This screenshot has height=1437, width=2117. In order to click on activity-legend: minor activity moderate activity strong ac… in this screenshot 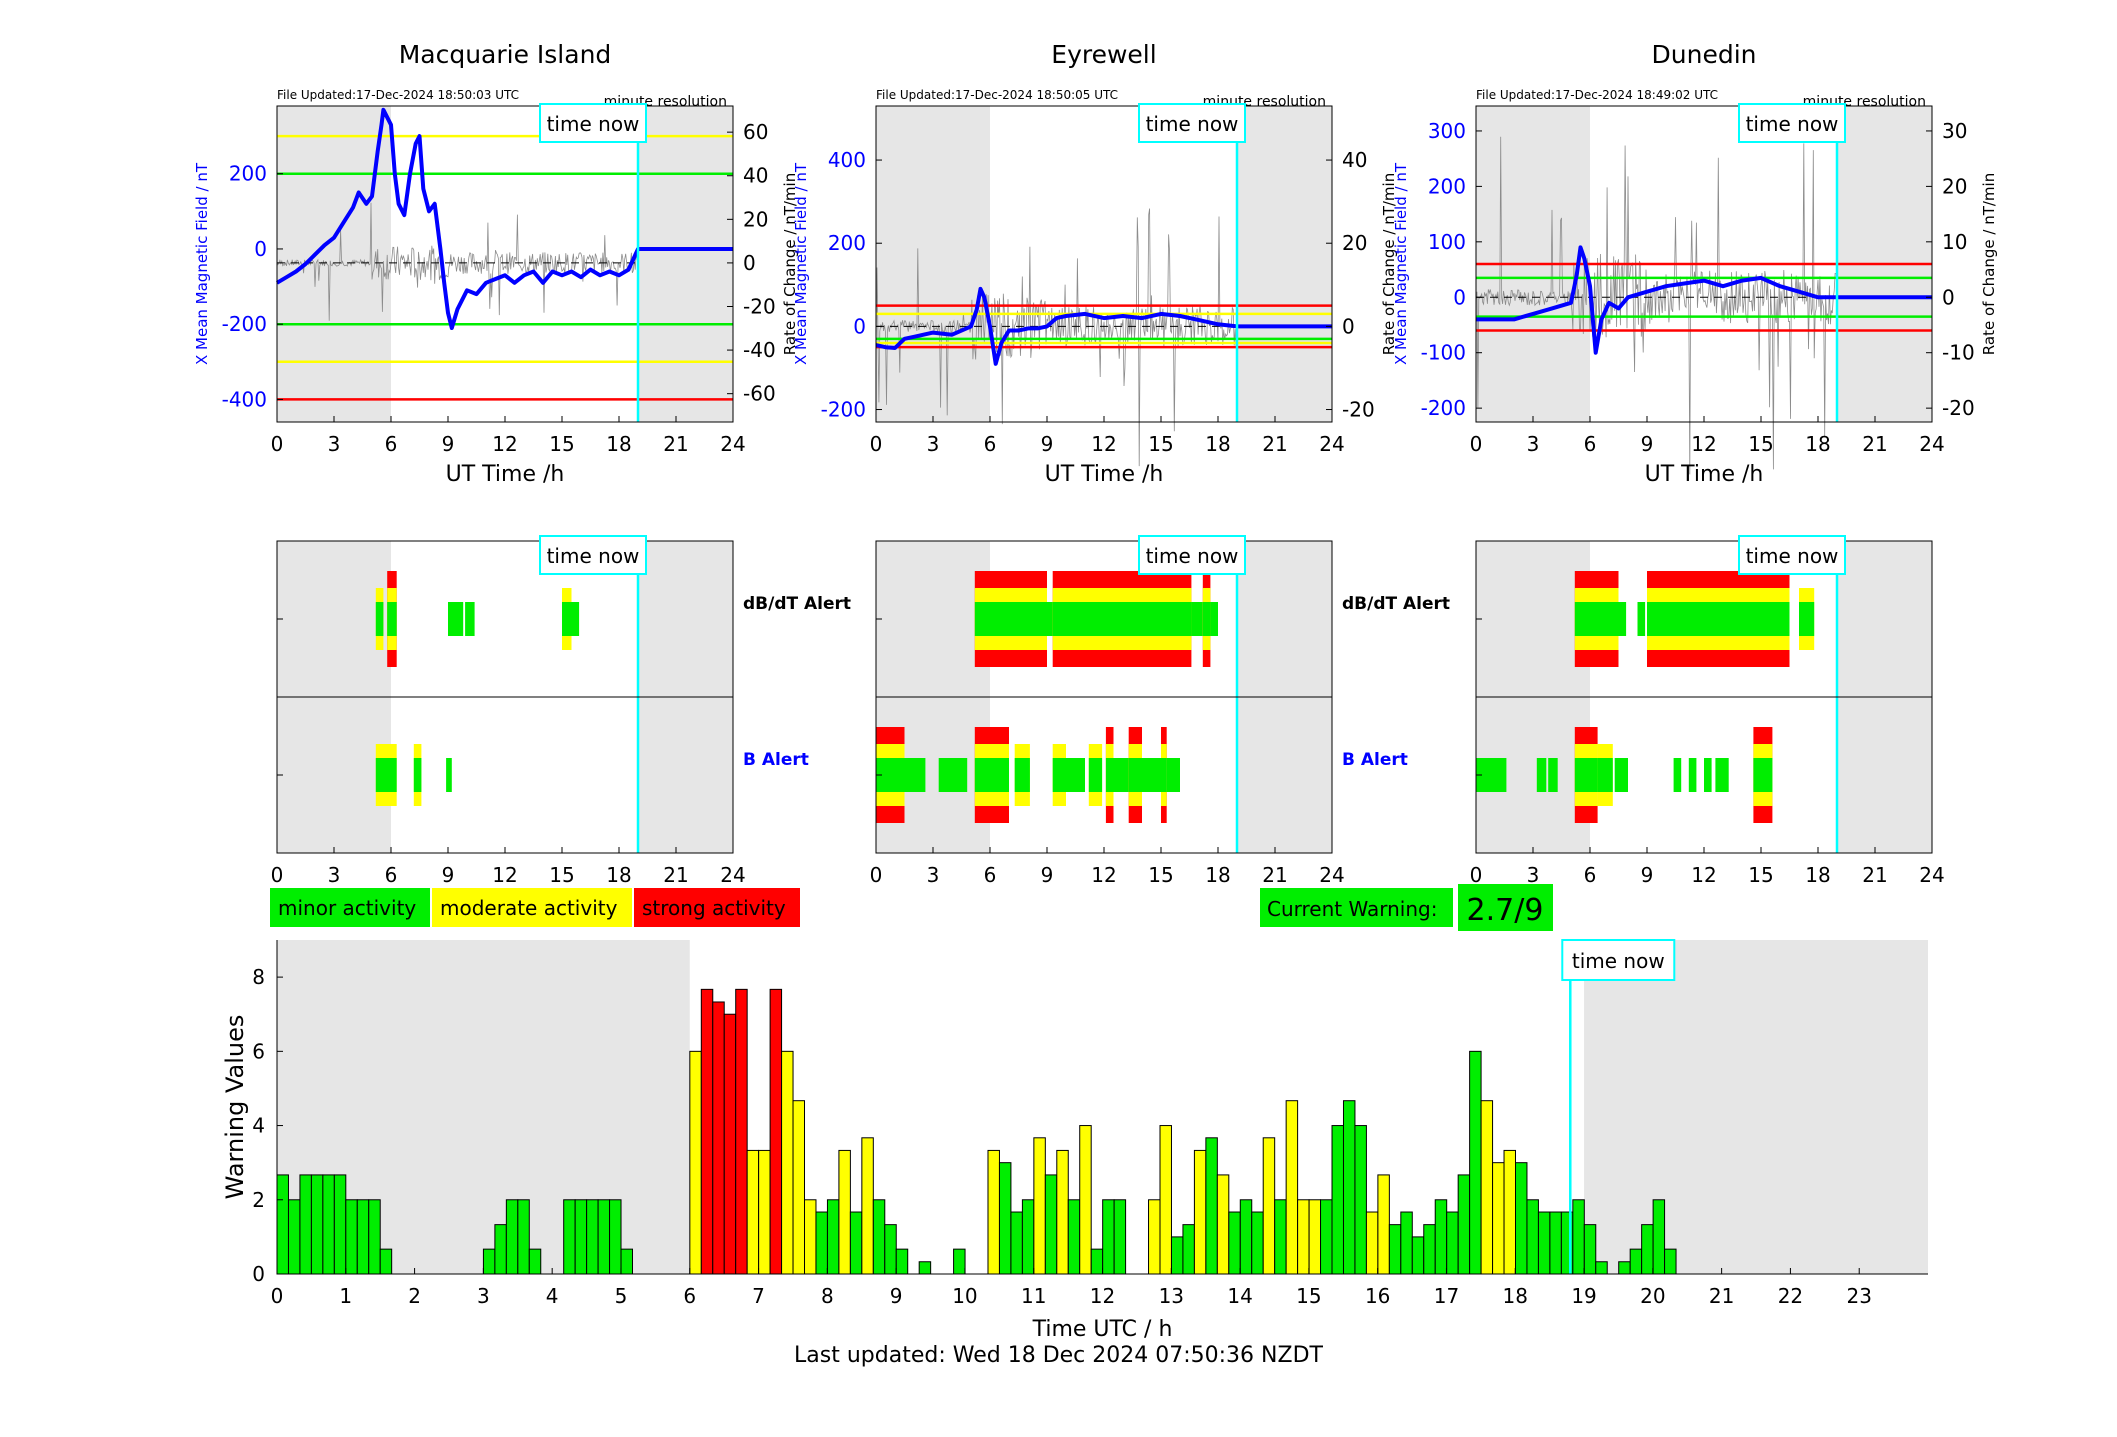, I will do `click(535, 907)`.